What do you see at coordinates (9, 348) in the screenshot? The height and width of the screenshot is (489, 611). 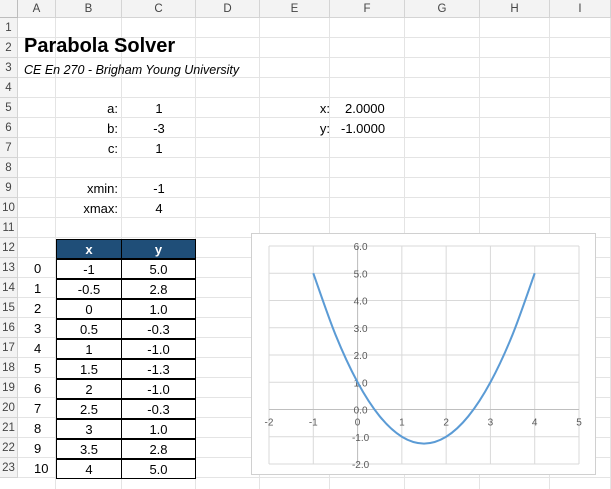 I see `row-header-17: 17` at bounding box center [9, 348].